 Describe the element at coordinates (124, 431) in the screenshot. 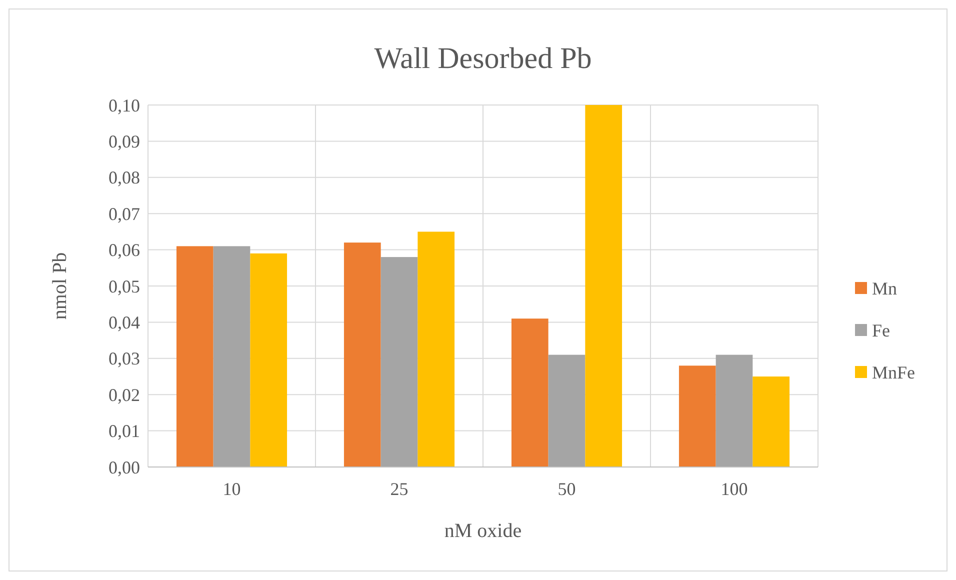

I see `y-tick-label: 0,01` at that location.